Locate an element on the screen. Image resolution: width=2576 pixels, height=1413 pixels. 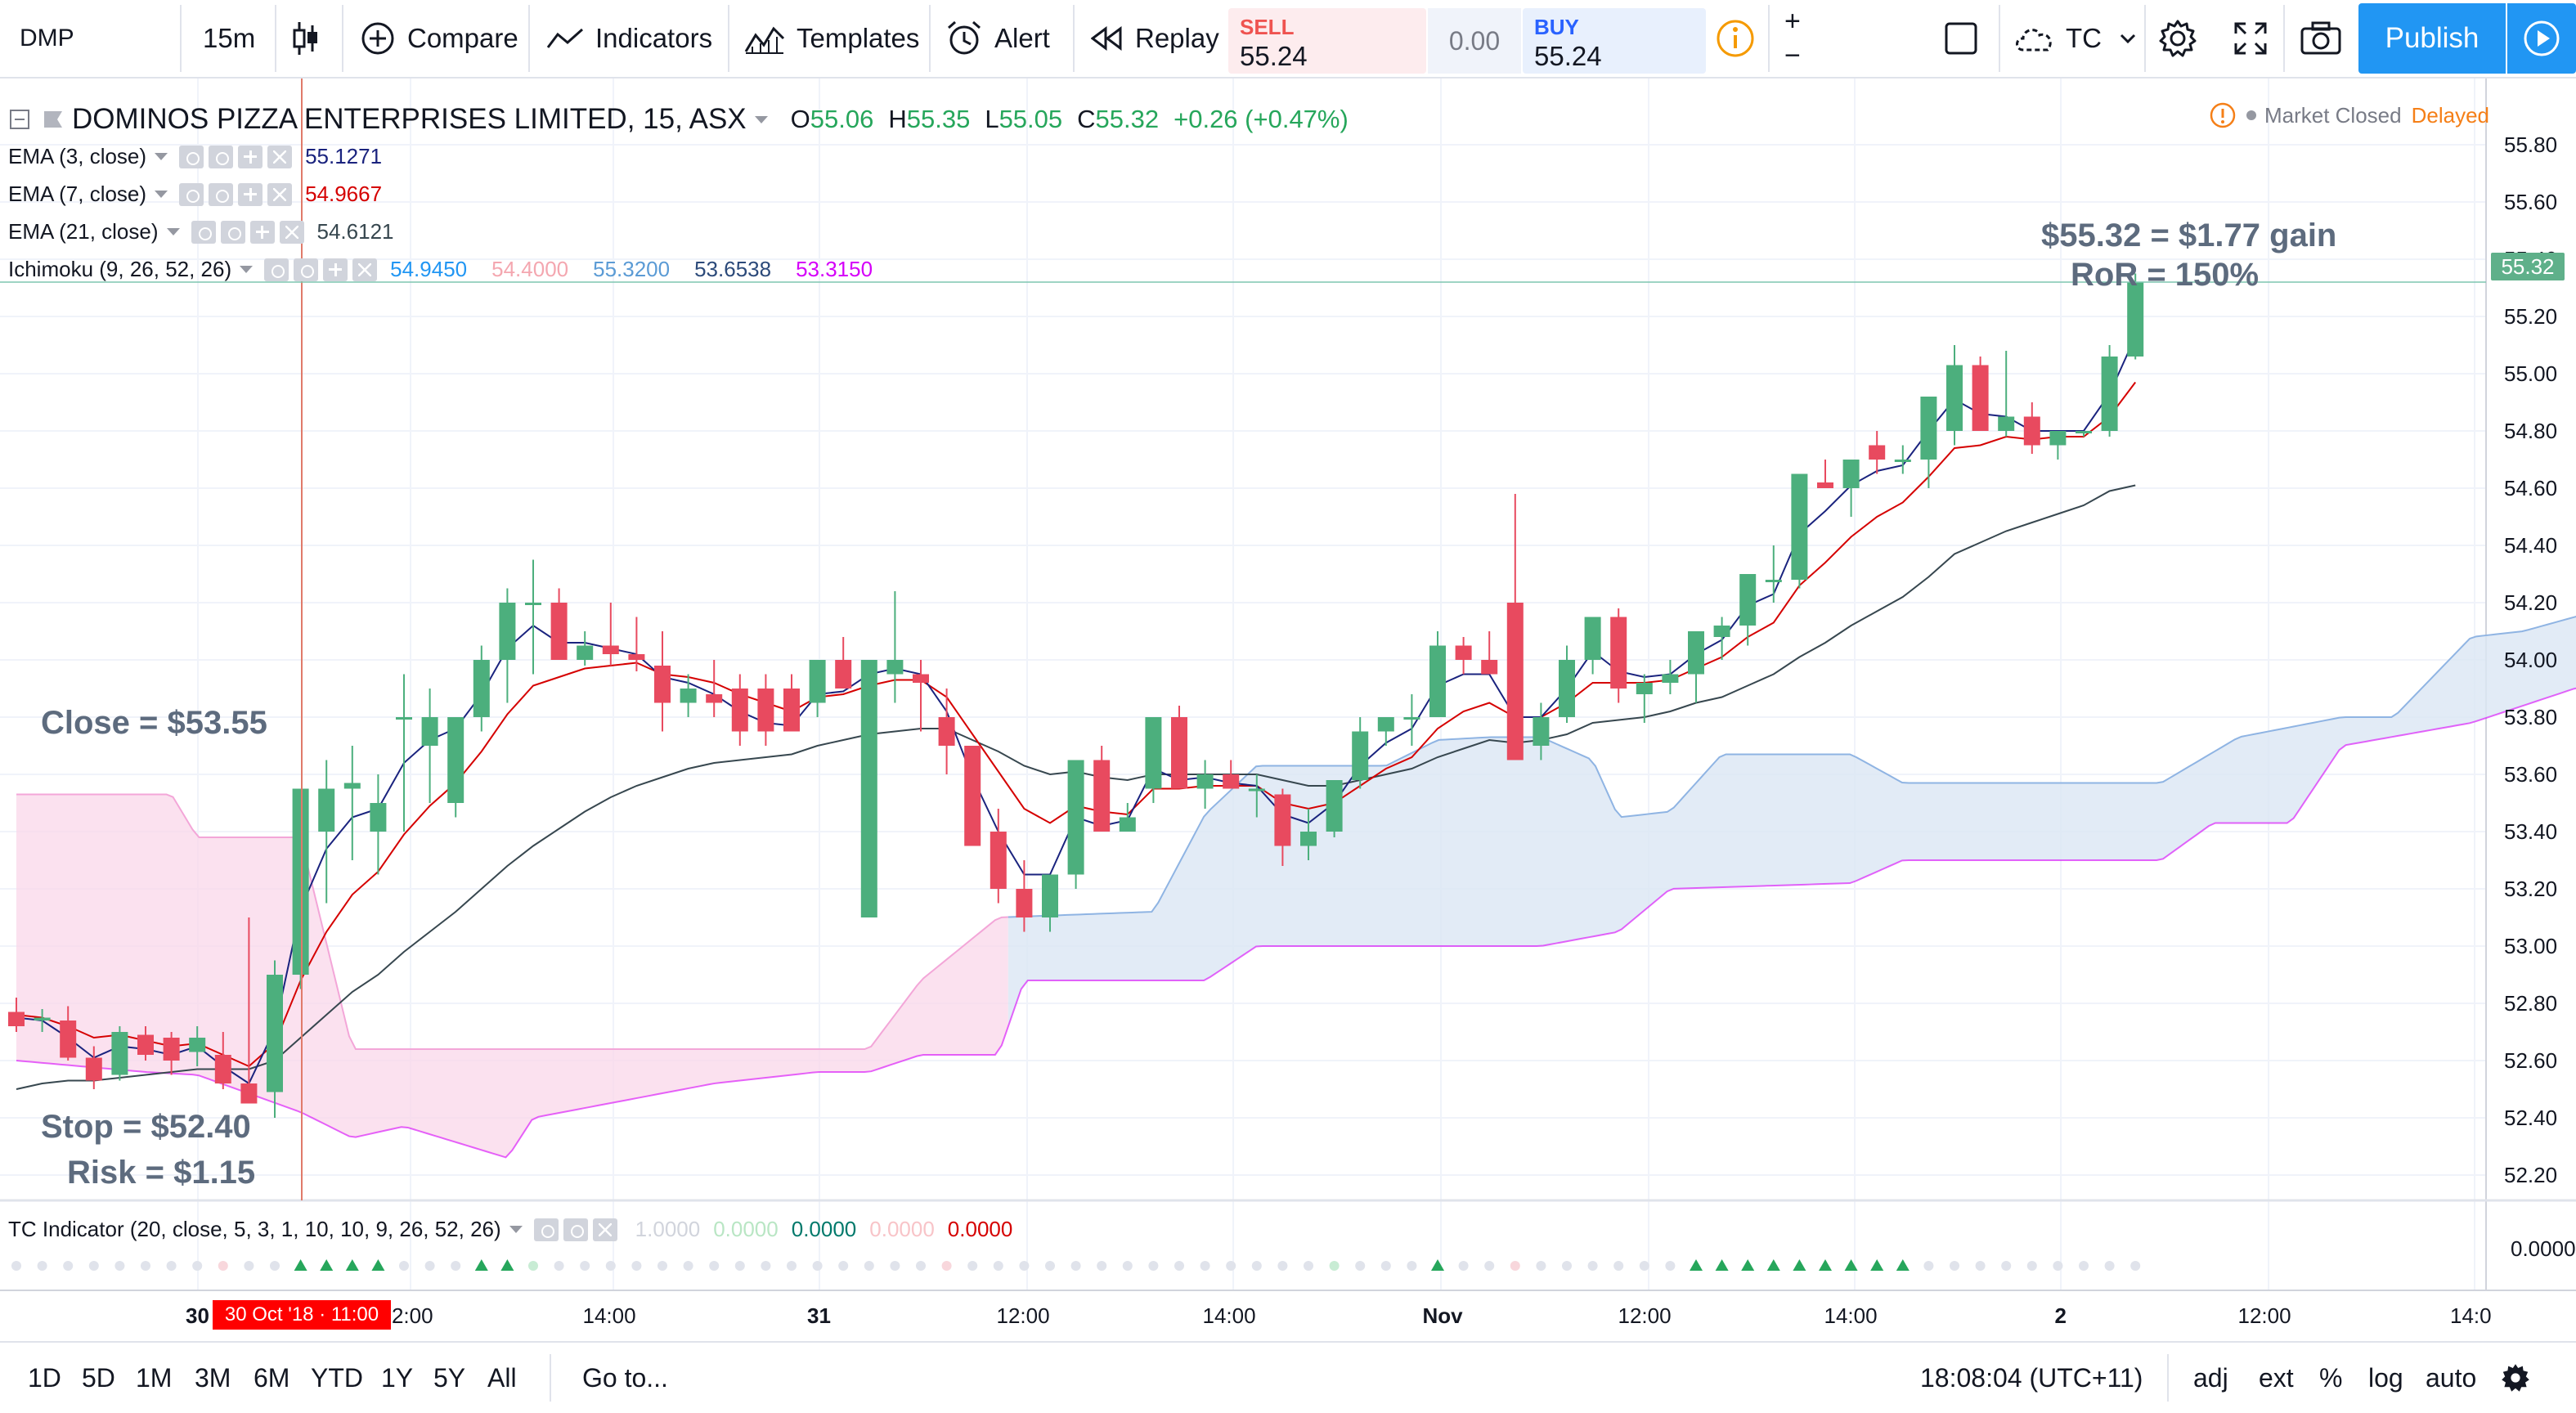
indicators-icon is located at coordinates (564, 38).